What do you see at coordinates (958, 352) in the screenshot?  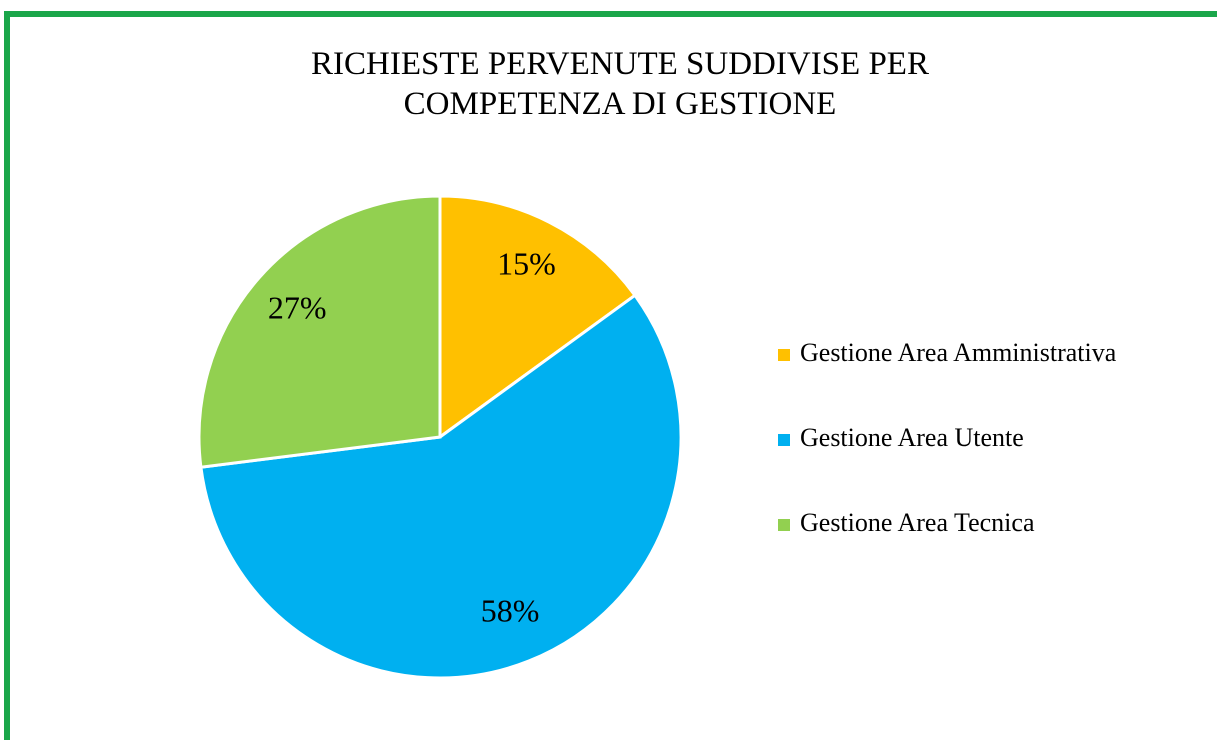 I see `legend-label: Gestione Area Amministrativa` at bounding box center [958, 352].